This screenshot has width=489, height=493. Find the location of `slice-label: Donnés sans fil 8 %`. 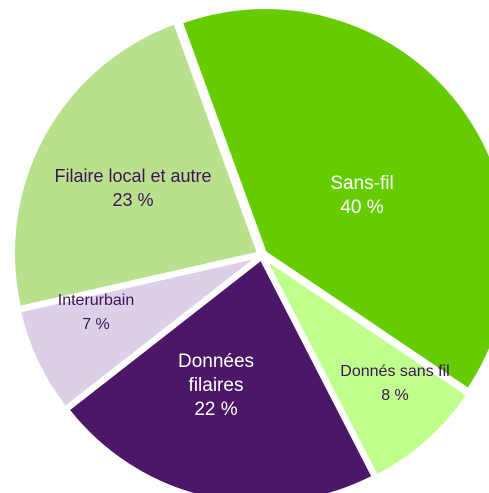

slice-label: Donnés sans fil 8 % is located at coordinates (395, 384).